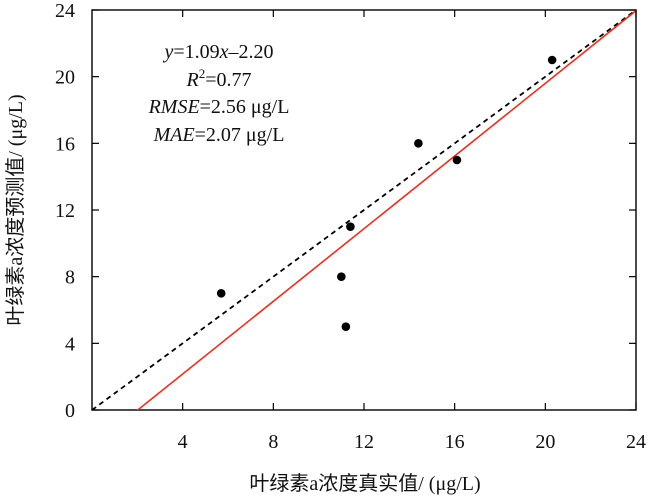 The image size is (650, 503). Describe the element at coordinates (217, 52) in the screenshot. I see `fit-equation: y=1.09x–2.20` at that location.